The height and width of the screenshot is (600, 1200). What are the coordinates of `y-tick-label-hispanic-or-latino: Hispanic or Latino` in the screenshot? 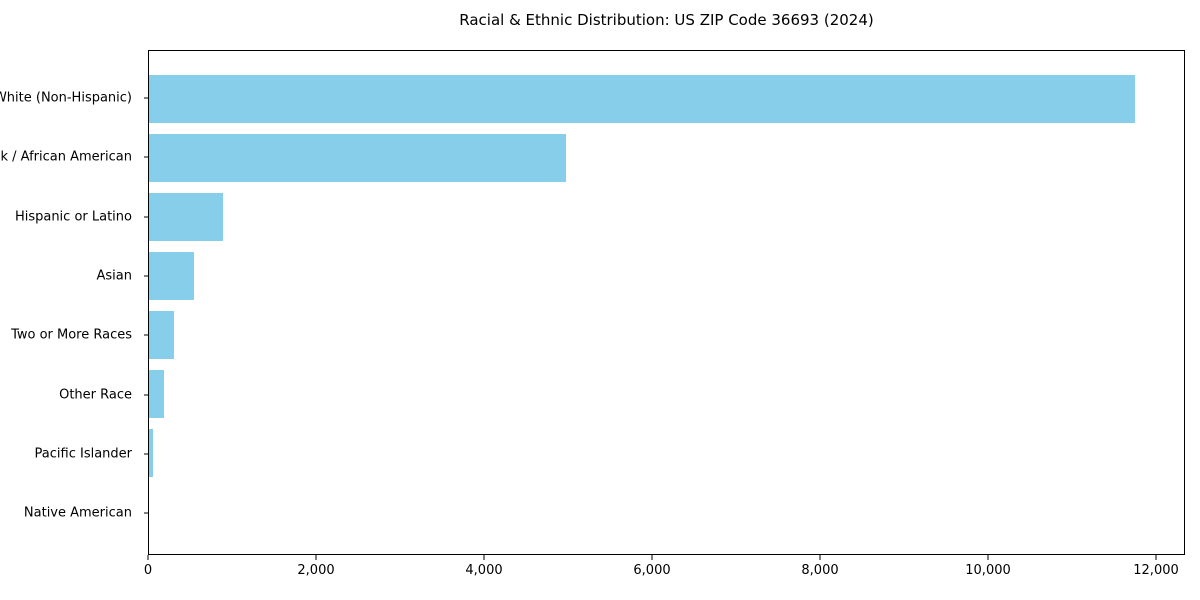 It's located at (73, 217).